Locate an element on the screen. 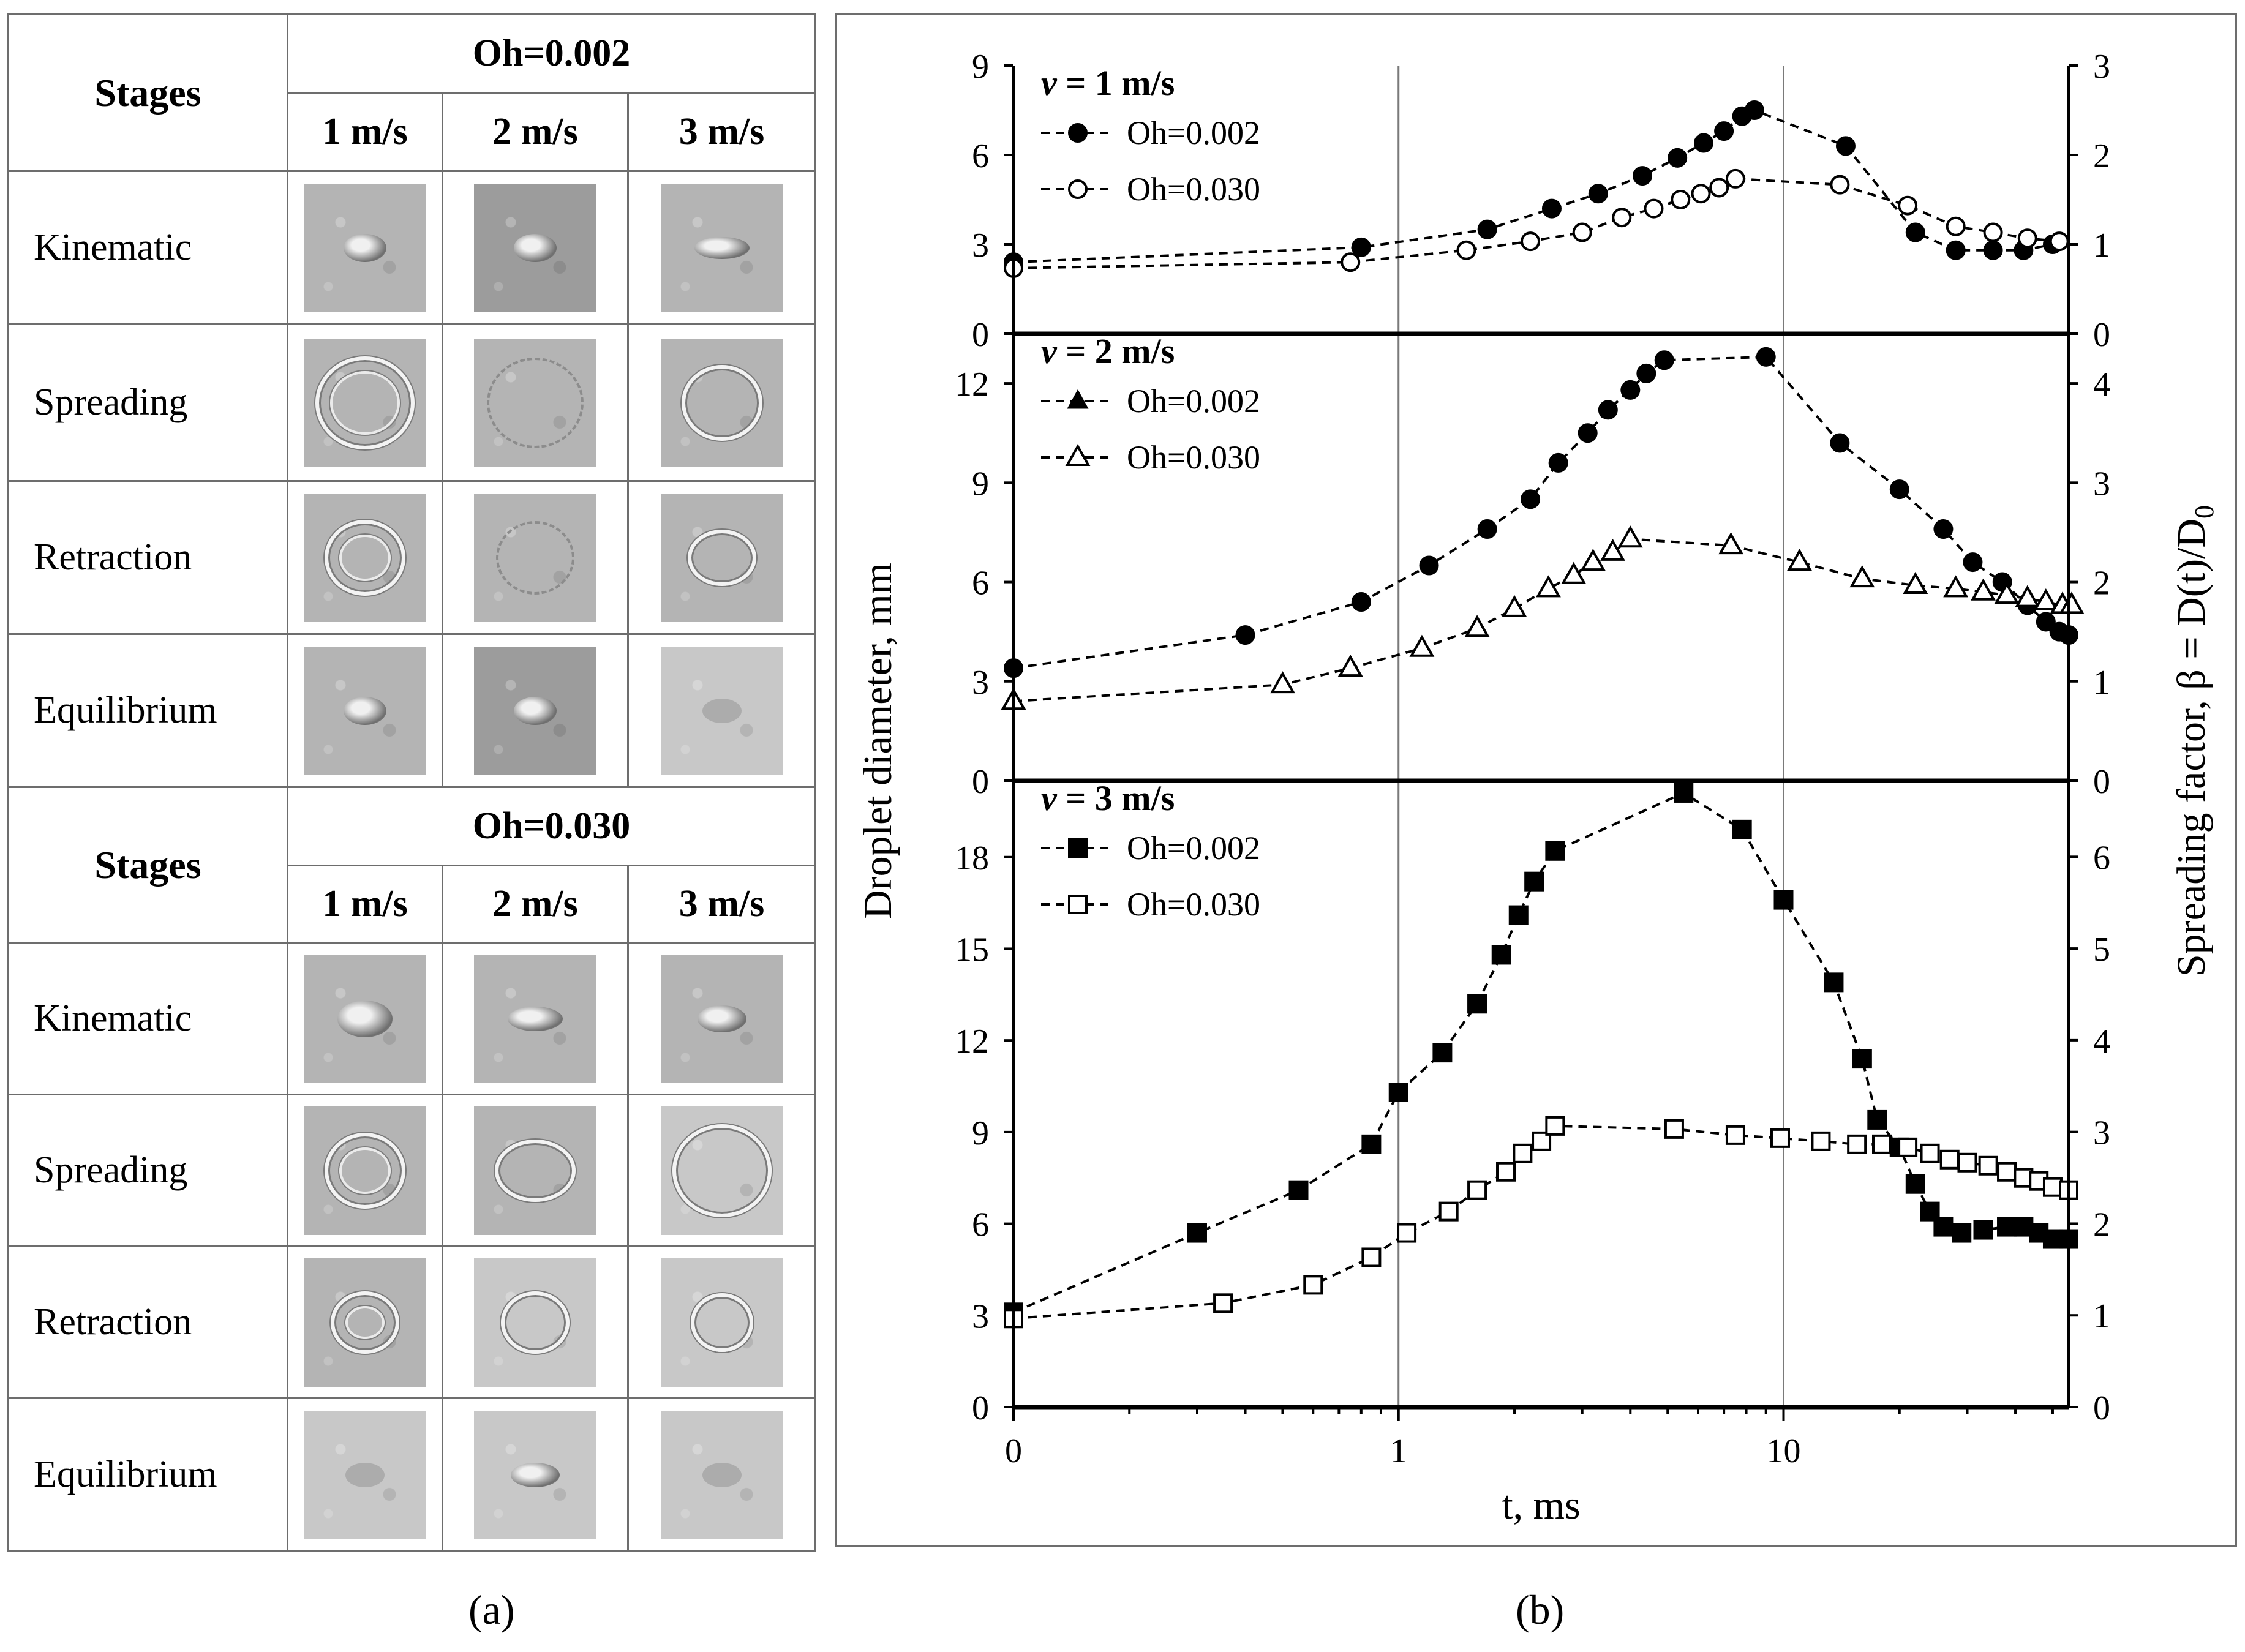 The height and width of the screenshot is (1652, 2245). y-tick-label: 9 is located at coordinates (980, 484).